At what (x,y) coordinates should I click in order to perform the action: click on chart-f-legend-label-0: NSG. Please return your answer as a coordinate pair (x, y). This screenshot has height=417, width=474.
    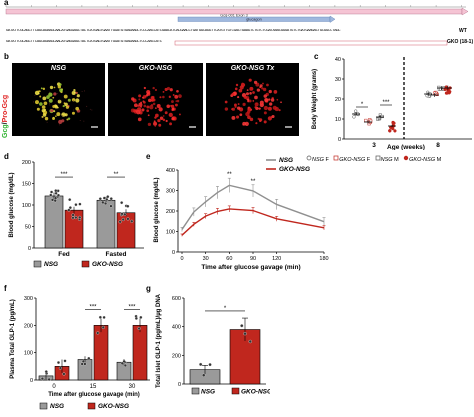
    Looking at the image, I should click on (57, 406).